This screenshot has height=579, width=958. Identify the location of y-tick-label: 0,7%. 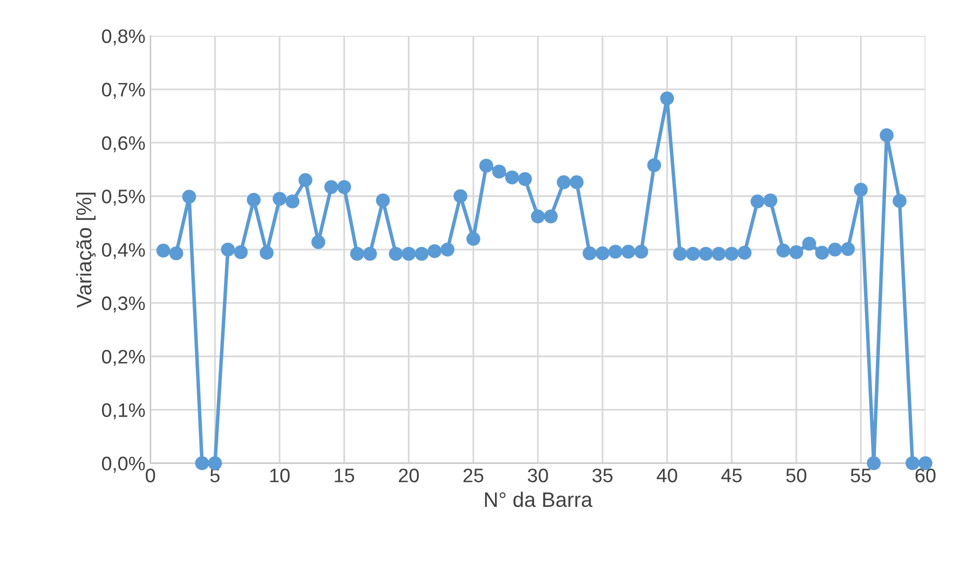
(123, 90).